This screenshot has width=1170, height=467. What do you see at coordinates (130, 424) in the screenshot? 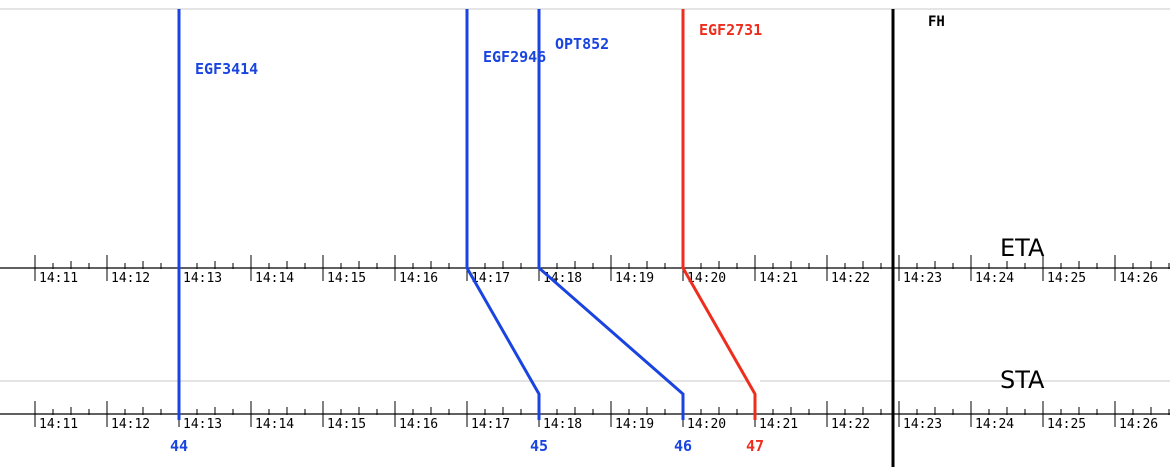
I see `sta-tick-label: 14:12` at bounding box center [130, 424].